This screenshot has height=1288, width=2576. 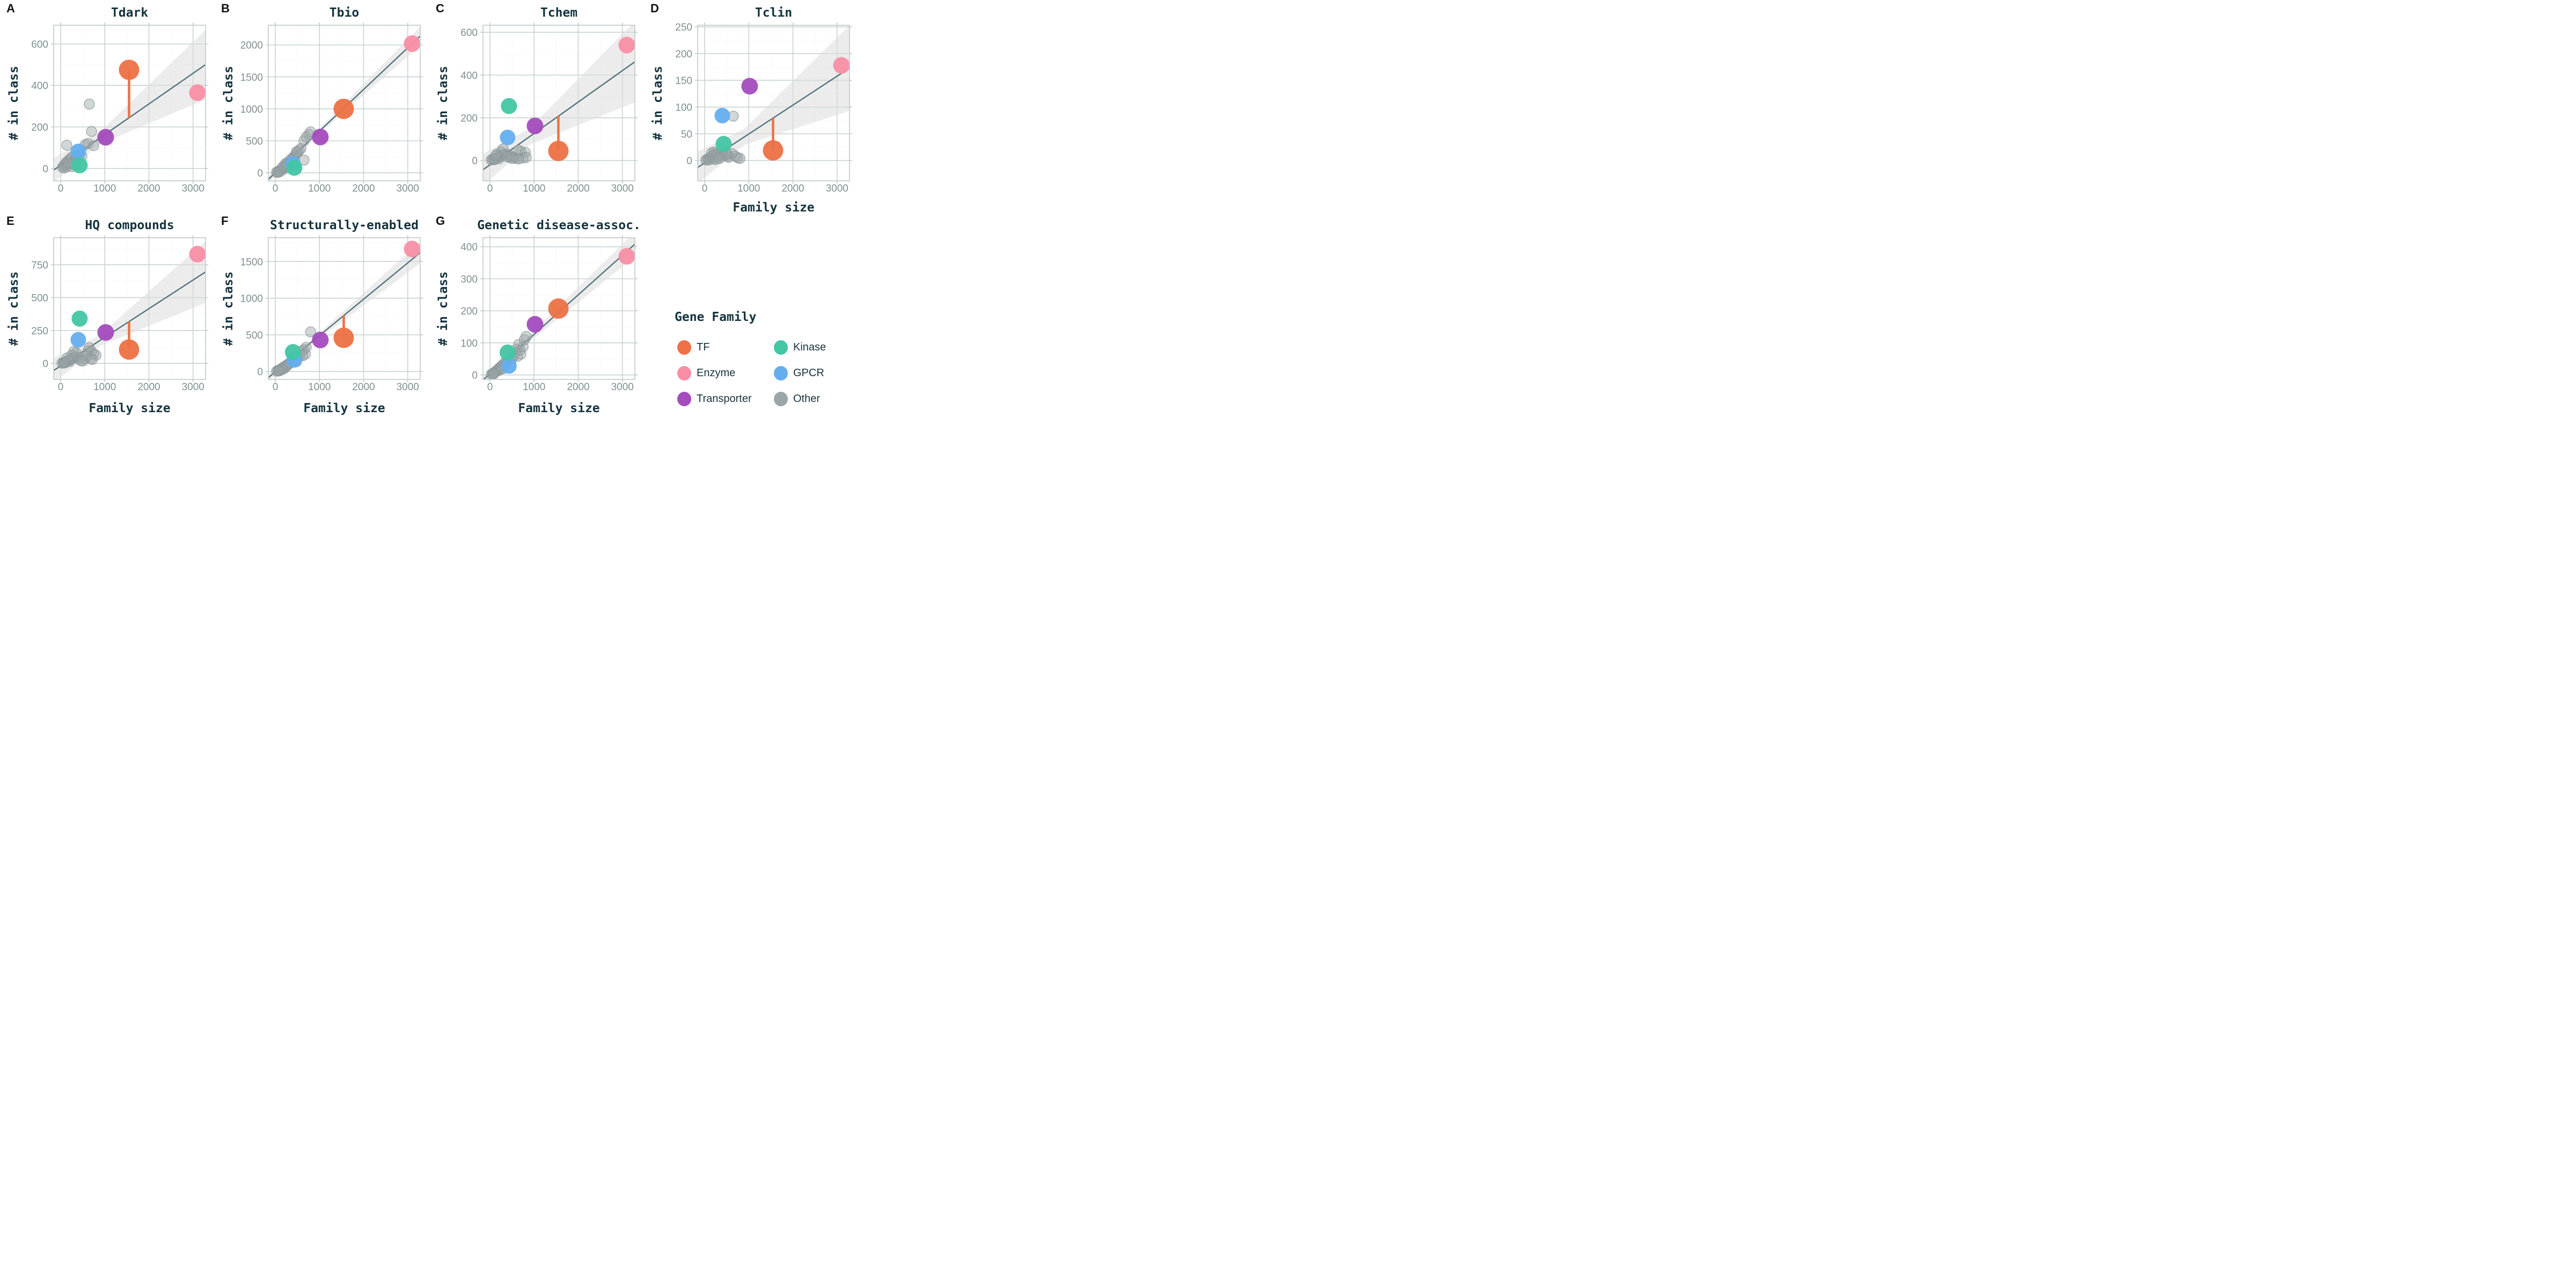 What do you see at coordinates (716, 317) in the screenshot?
I see `legend-title: Gene Family` at bounding box center [716, 317].